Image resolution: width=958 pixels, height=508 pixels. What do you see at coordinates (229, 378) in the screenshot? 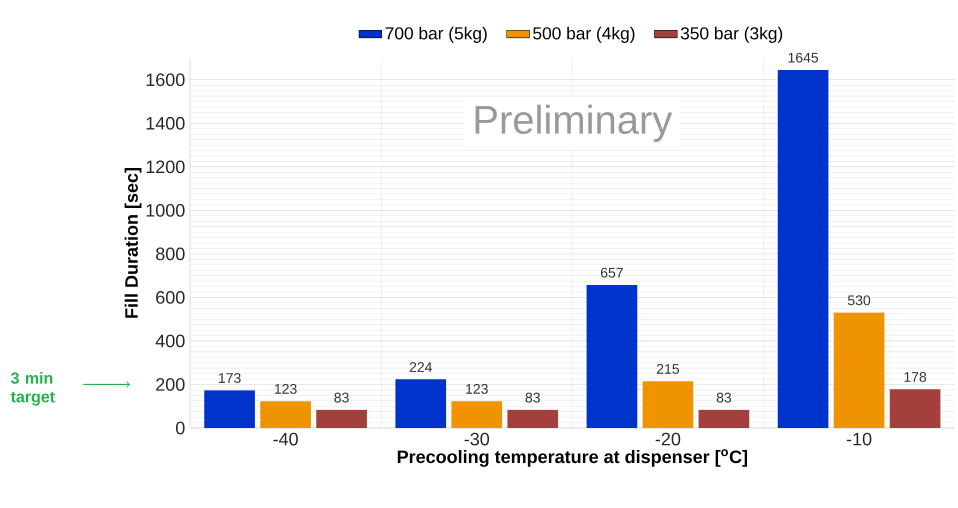
I see `data-label: 173` at bounding box center [229, 378].